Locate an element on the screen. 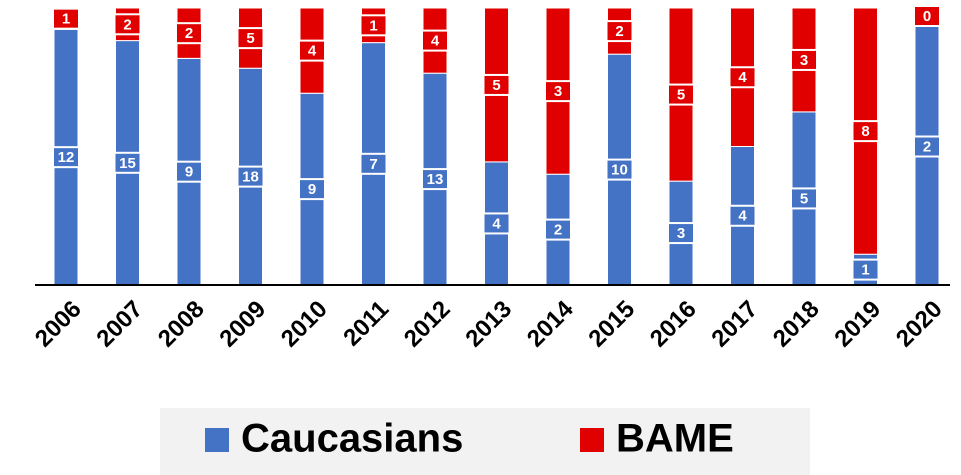 The width and height of the screenshot is (961, 475). x-tick-label: 2017 is located at coordinates (734, 324).